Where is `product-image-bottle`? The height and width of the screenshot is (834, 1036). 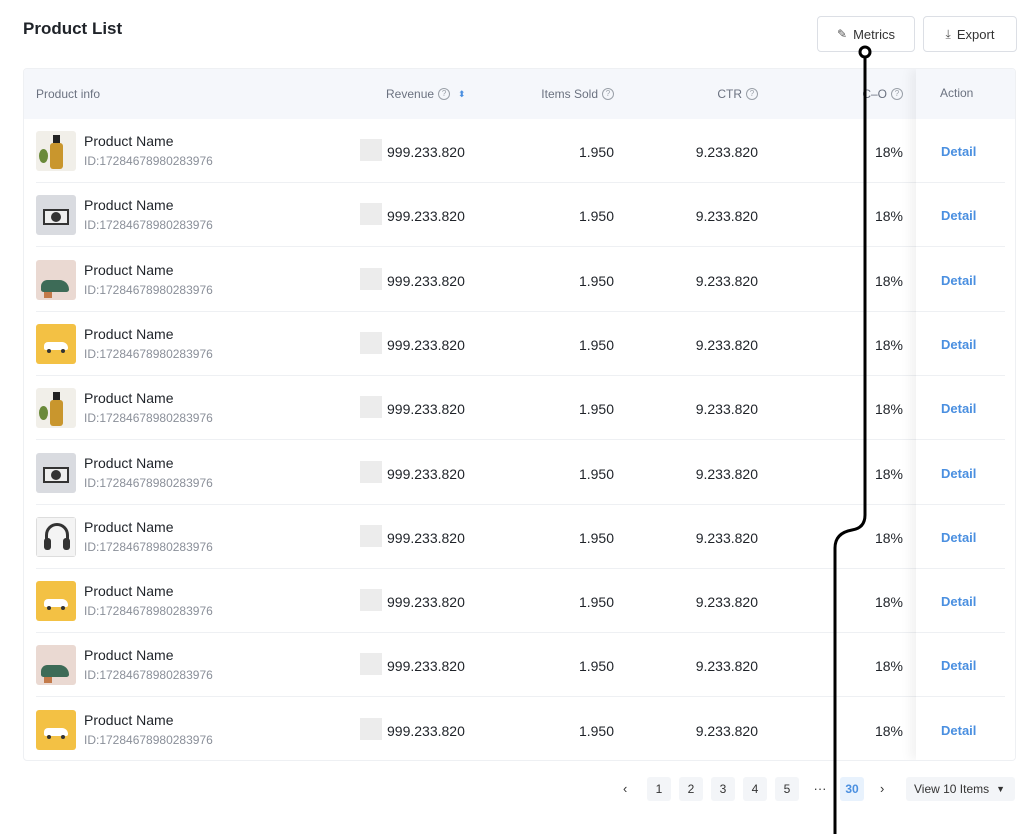 product-image-bottle is located at coordinates (56, 151).